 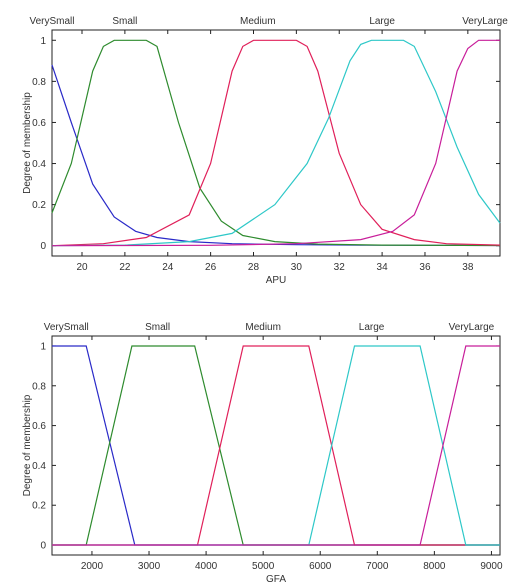 I want to click on x-tick-label: 36, so click(x=425, y=267).